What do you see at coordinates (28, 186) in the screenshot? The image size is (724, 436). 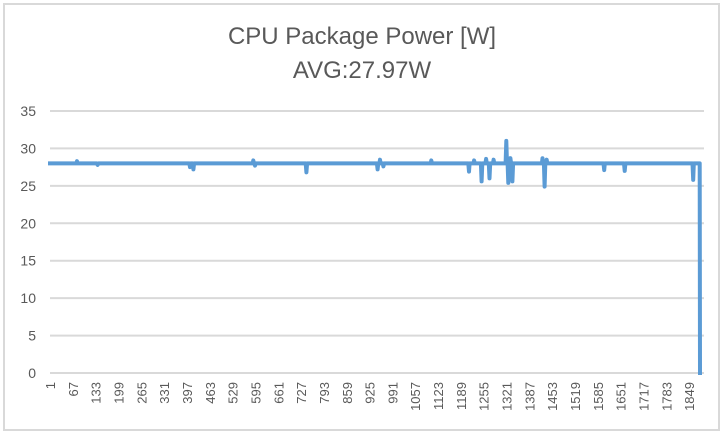 I see `y-tick-label: 25` at bounding box center [28, 186].